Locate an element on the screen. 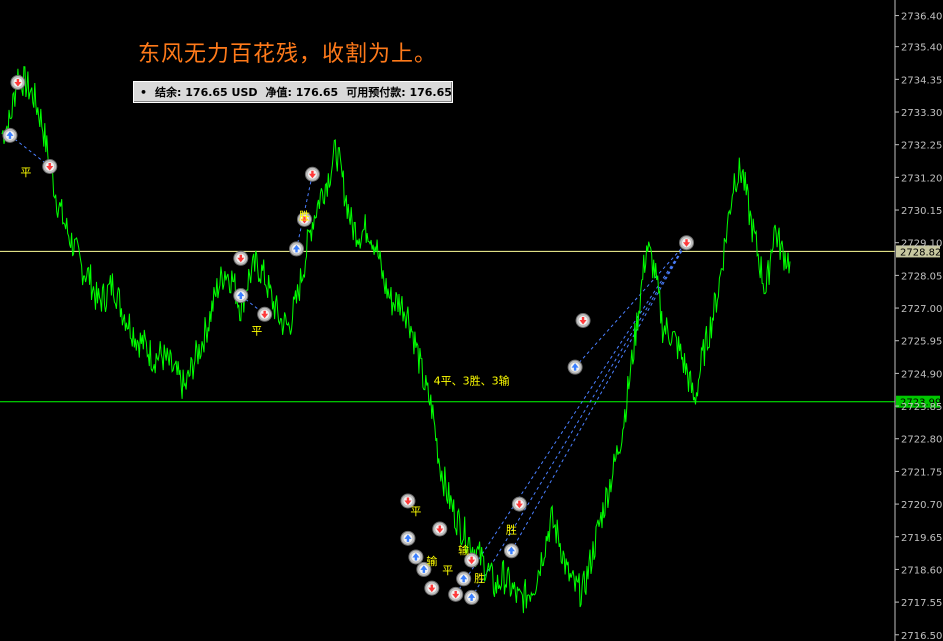 This screenshot has height=641, width=943. price-axis-tick-label: 2728.05 is located at coordinates (921, 276).